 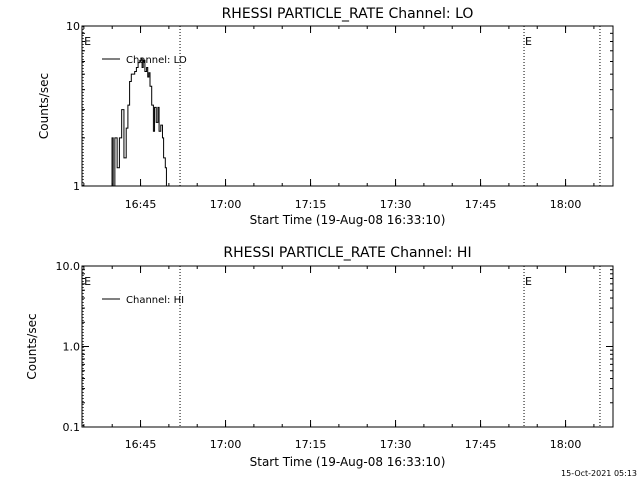 What do you see at coordinates (73, 26) in the screenshot?
I see `y-tick-label: 10` at bounding box center [73, 26].